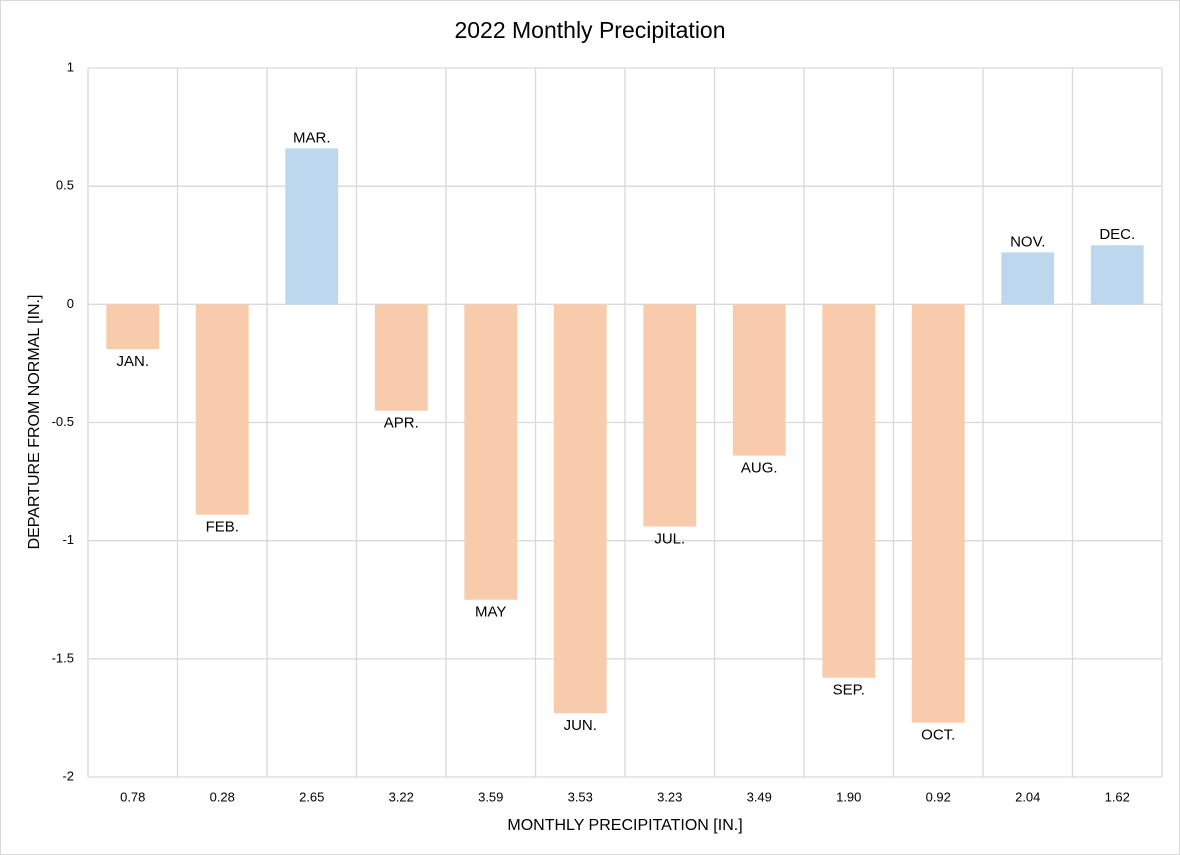 This screenshot has height=855, width=1180. What do you see at coordinates (589, 30) in the screenshot?
I see `chart-title: 2022 Monthly Precipitation` at bounding box center [589, 30].